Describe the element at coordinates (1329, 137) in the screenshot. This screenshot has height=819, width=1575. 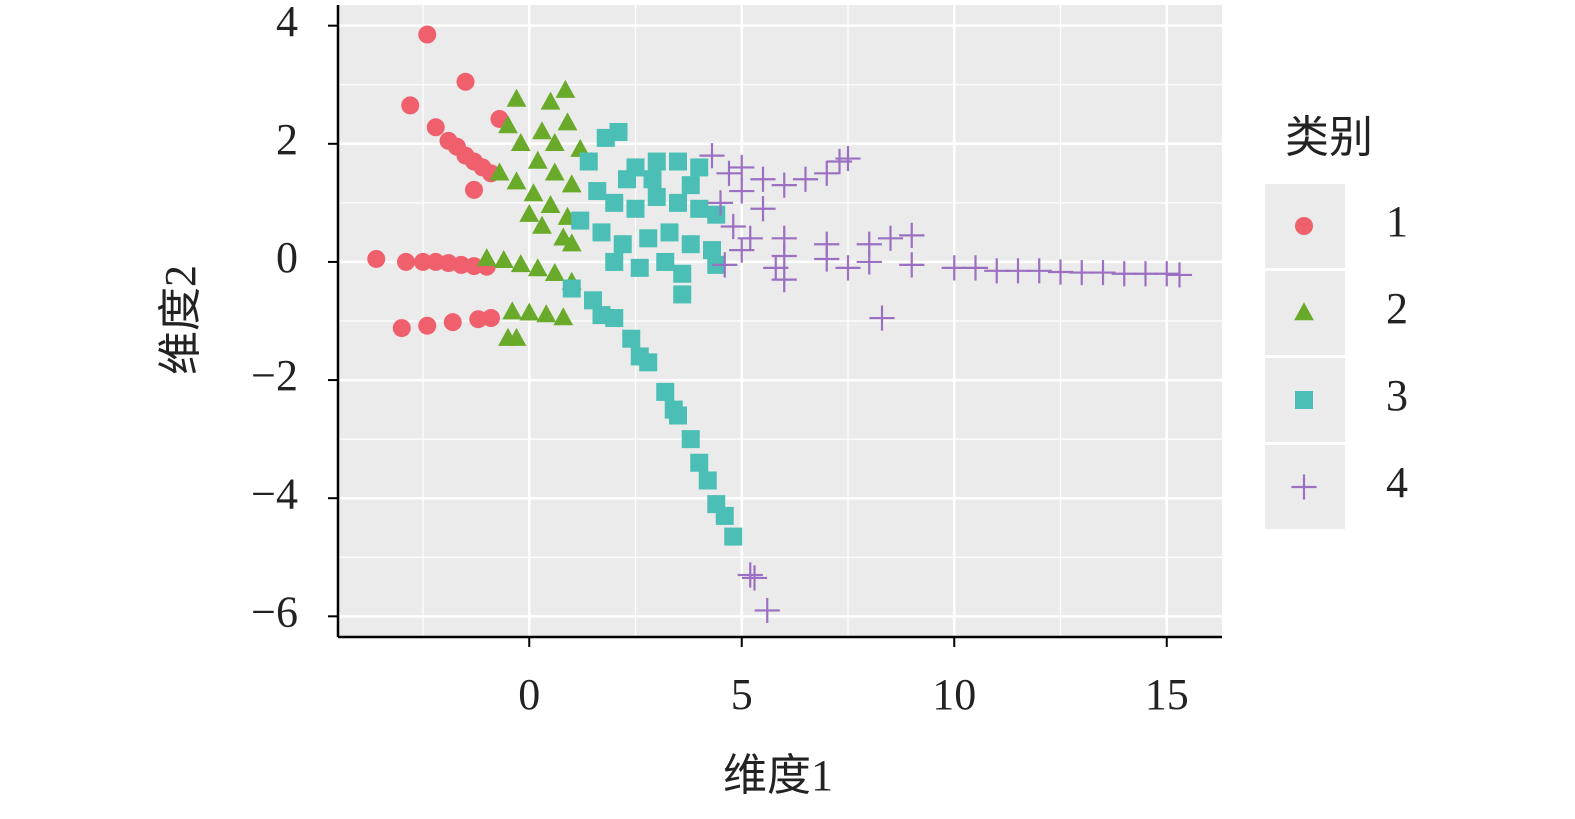
I see `legend-title: 类别` at that location.